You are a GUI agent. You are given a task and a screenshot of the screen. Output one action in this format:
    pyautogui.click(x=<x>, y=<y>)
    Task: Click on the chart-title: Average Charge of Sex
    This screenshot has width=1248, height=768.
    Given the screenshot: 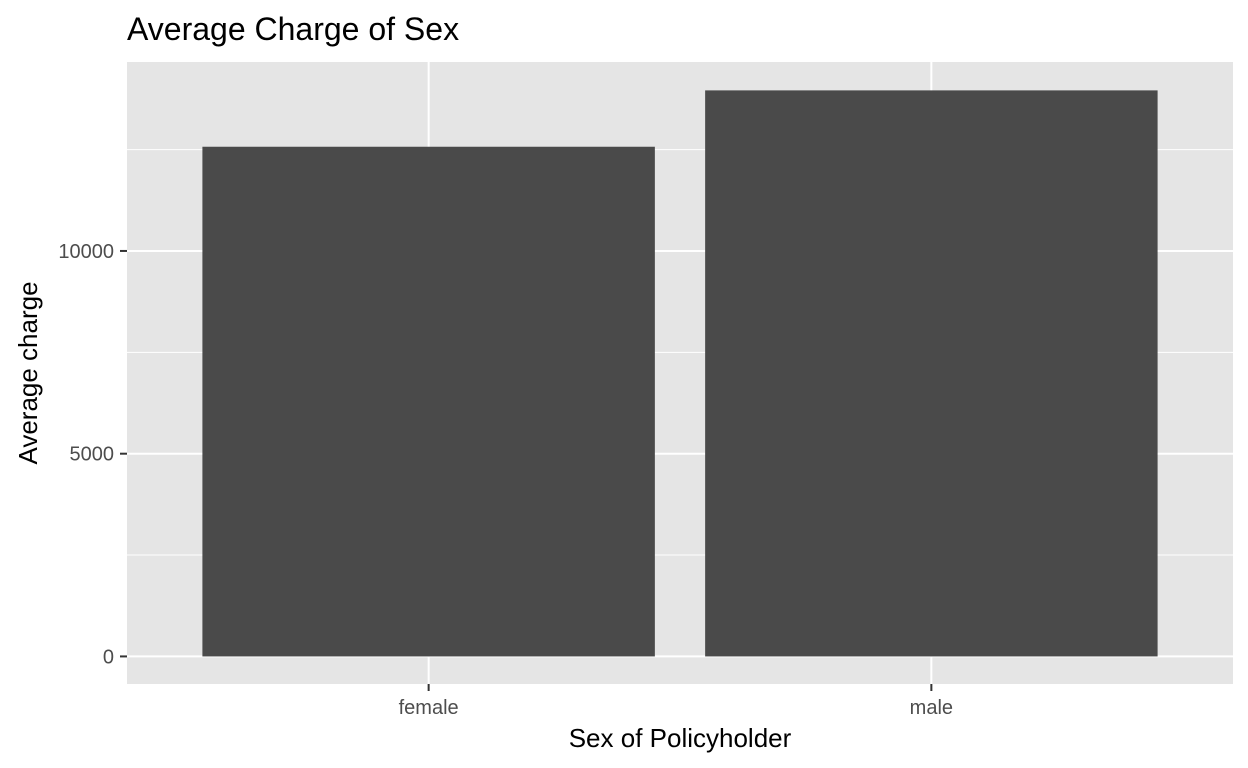 What is the action you would take?
    pyautogui.click(x=293, y=29)
    